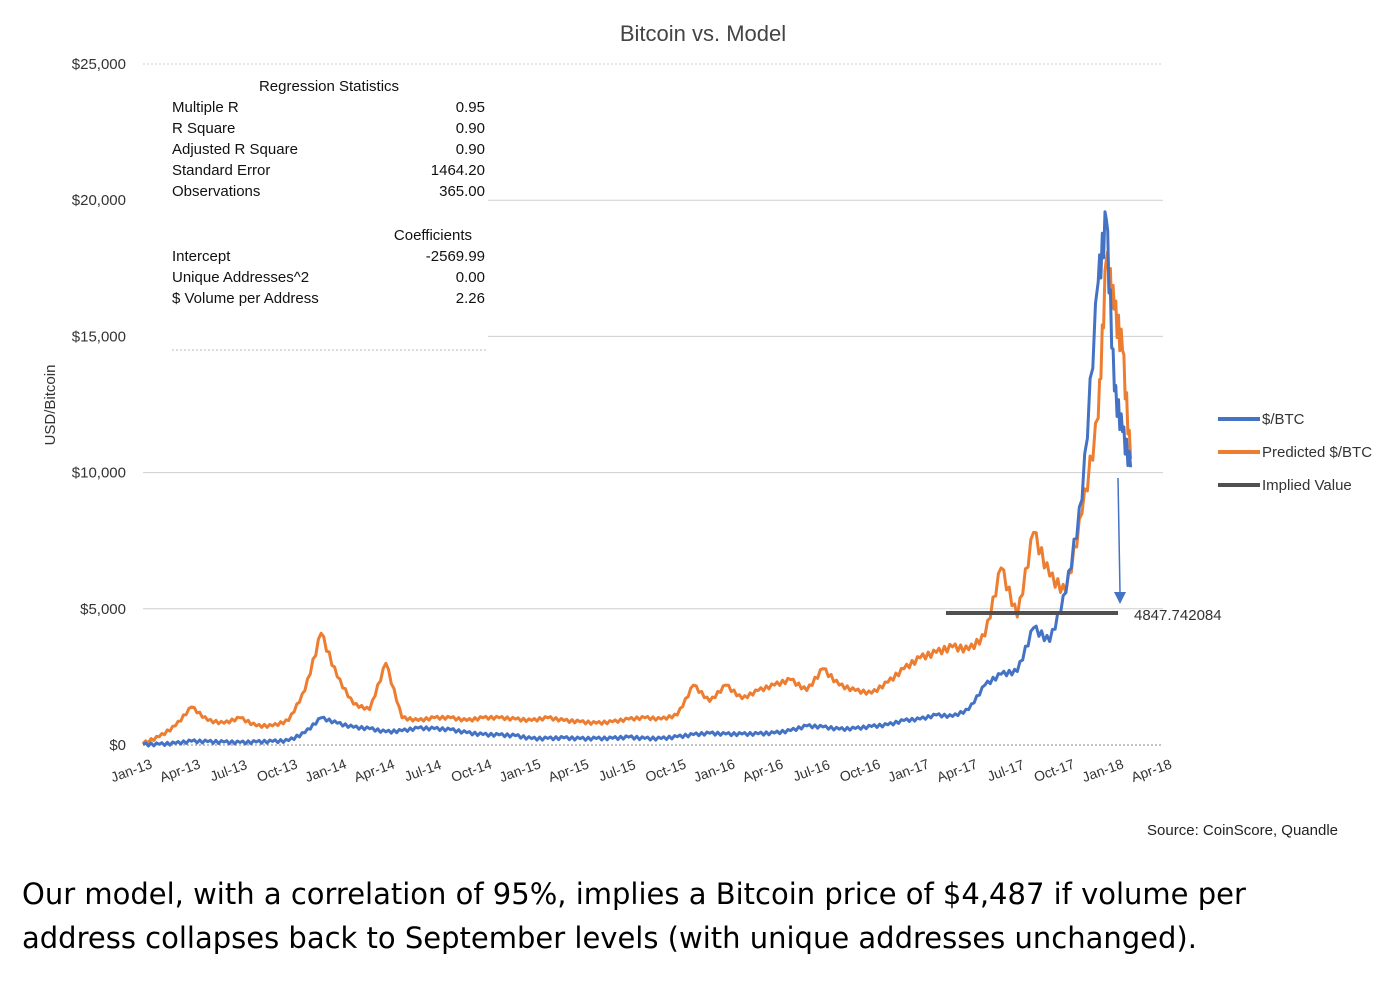  What do you see at coordinates (131, 770) in the screenshot?
I see `x-tick-label: Jan-13` at bounding box center [131, 770].